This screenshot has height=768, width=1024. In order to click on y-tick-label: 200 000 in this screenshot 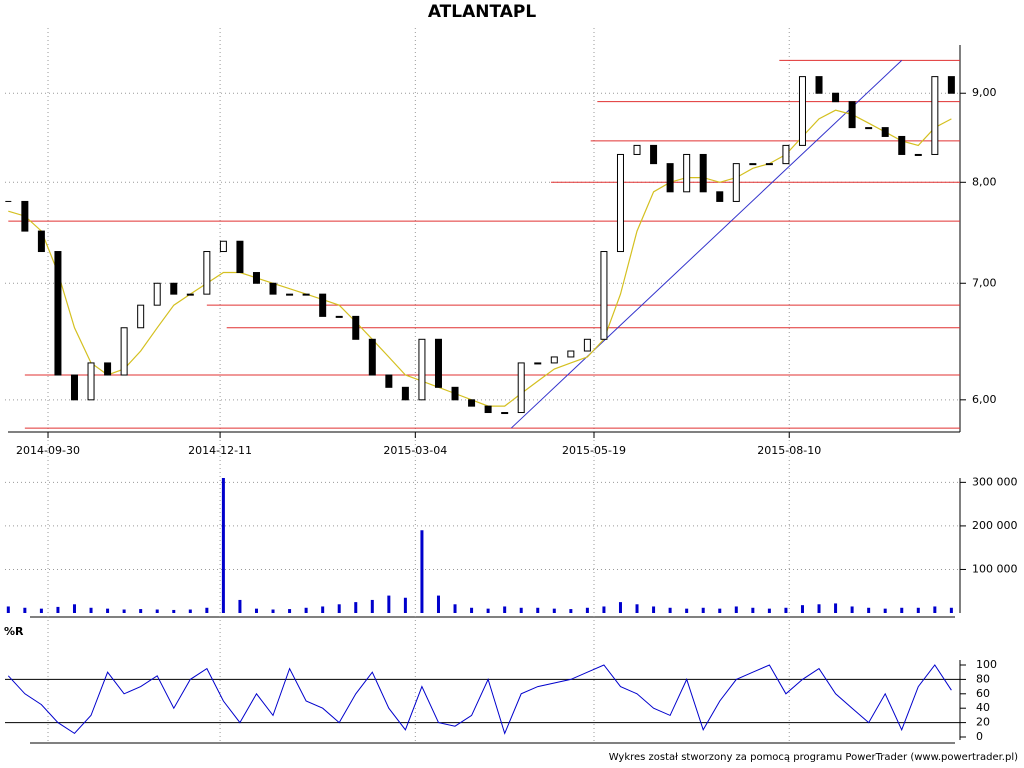, I will do `click(995, 525)`.